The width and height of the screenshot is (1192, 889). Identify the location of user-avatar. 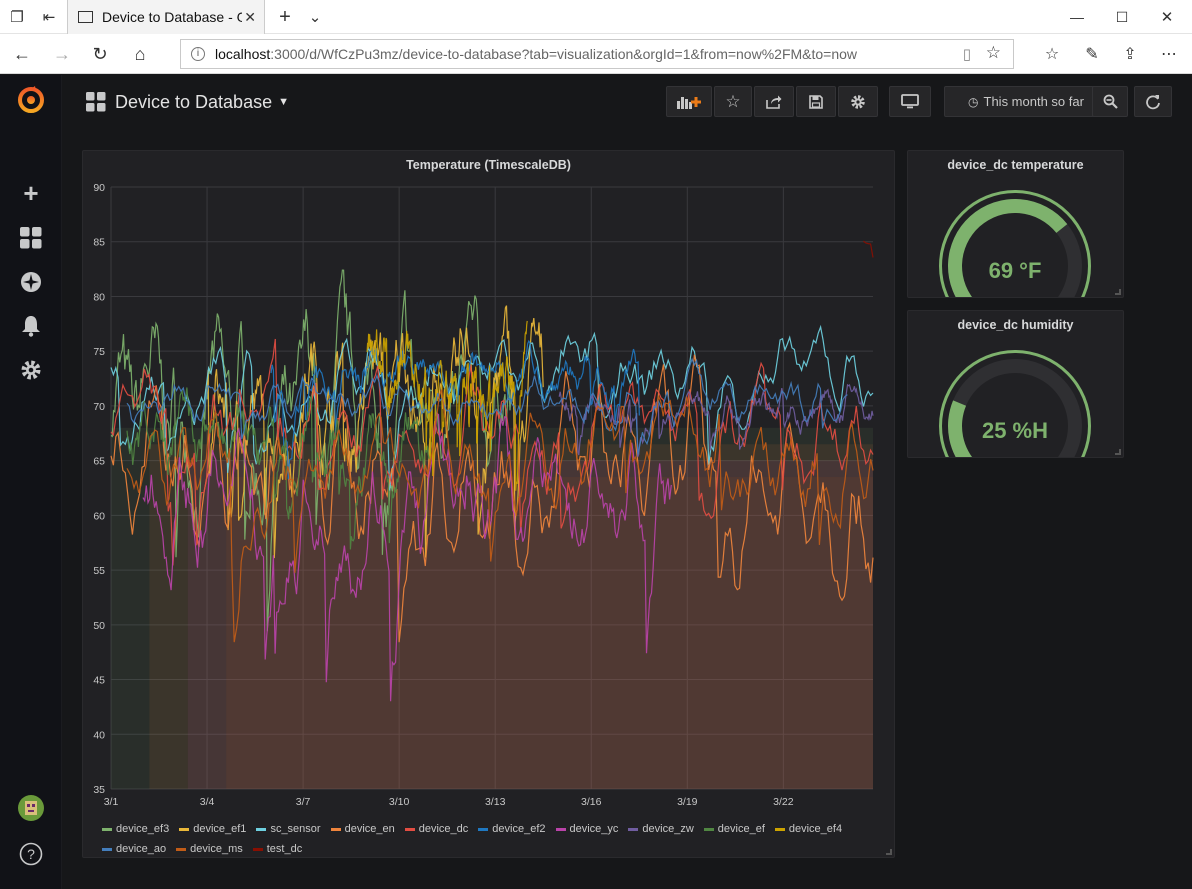
(31, 808).